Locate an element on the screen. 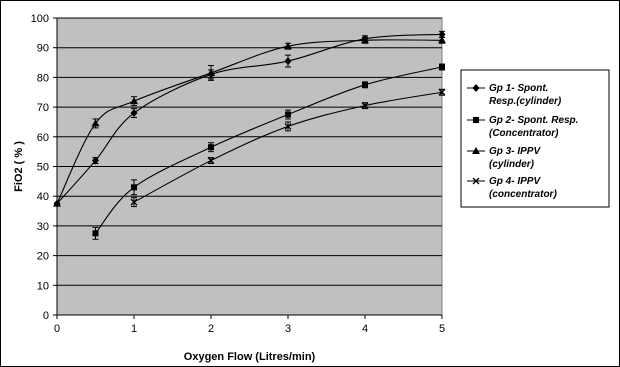 The image size is (620, 367). legend-entry-1: Gp 1- Spont. Resp.(cylinder) is located at coordinates (514, 95).